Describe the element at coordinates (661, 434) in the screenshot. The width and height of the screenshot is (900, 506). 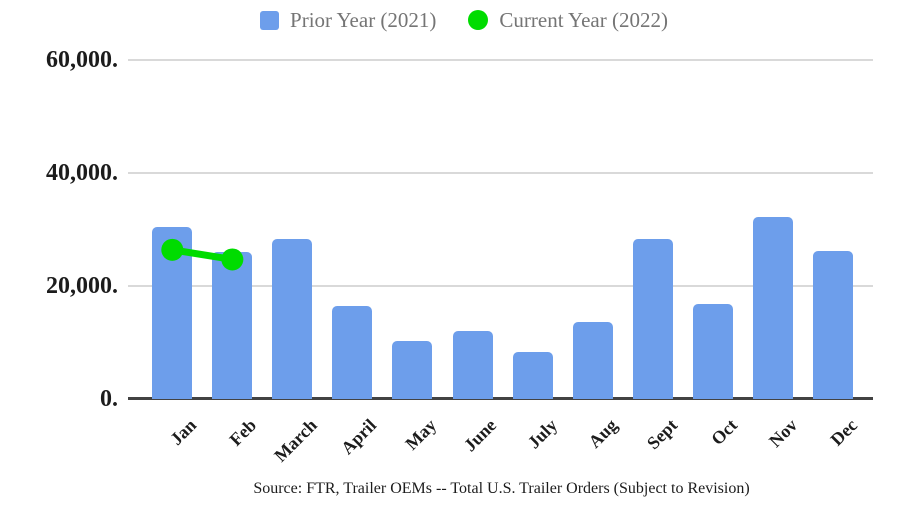
I see `x-tick-label-sept: Sept` at that location.